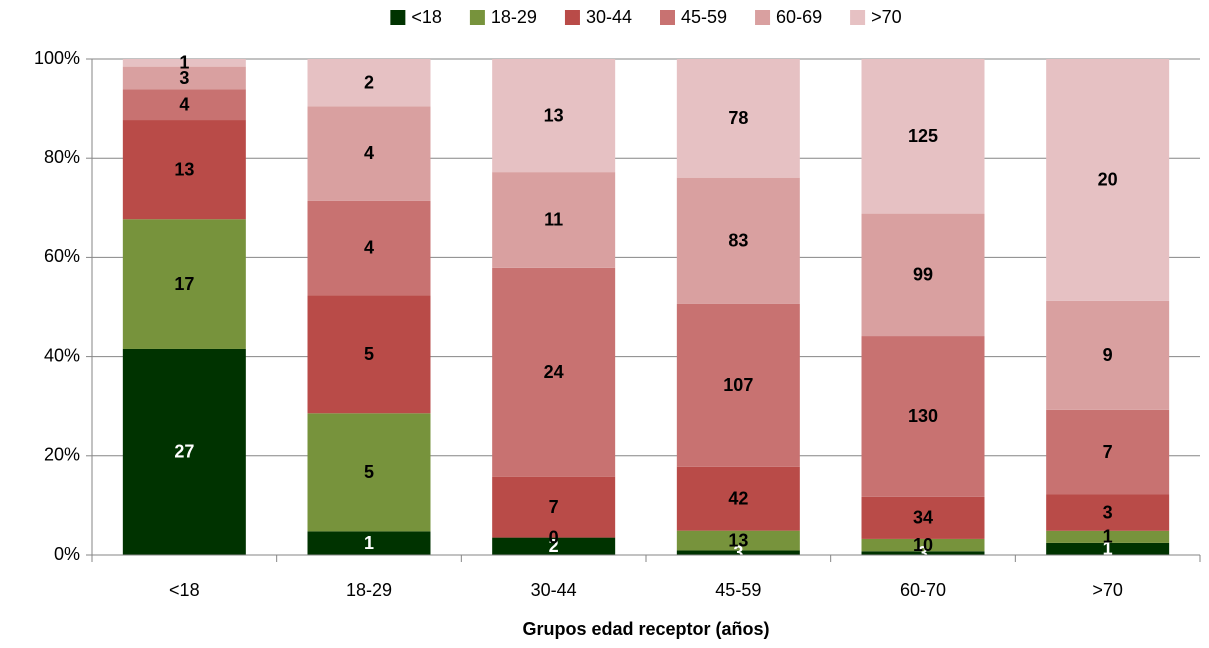  What do you see at coordinates (184, 590) in the screenshot?
I see `x-tick-label: <18` at bounding box center [184, 590].